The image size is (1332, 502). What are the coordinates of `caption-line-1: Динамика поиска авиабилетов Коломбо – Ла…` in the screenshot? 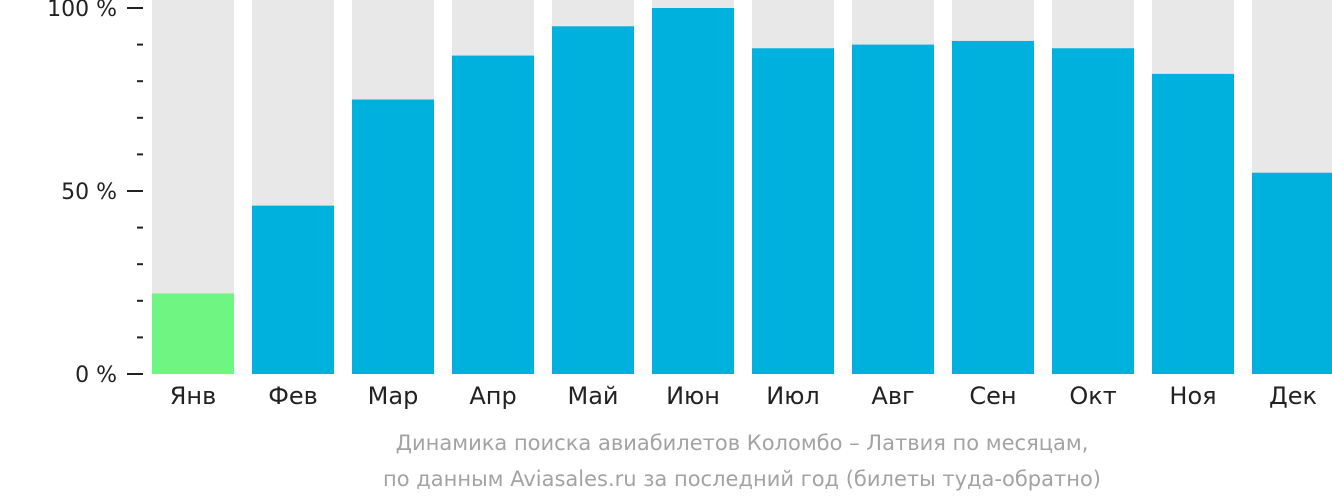 It's located at (742, 443).